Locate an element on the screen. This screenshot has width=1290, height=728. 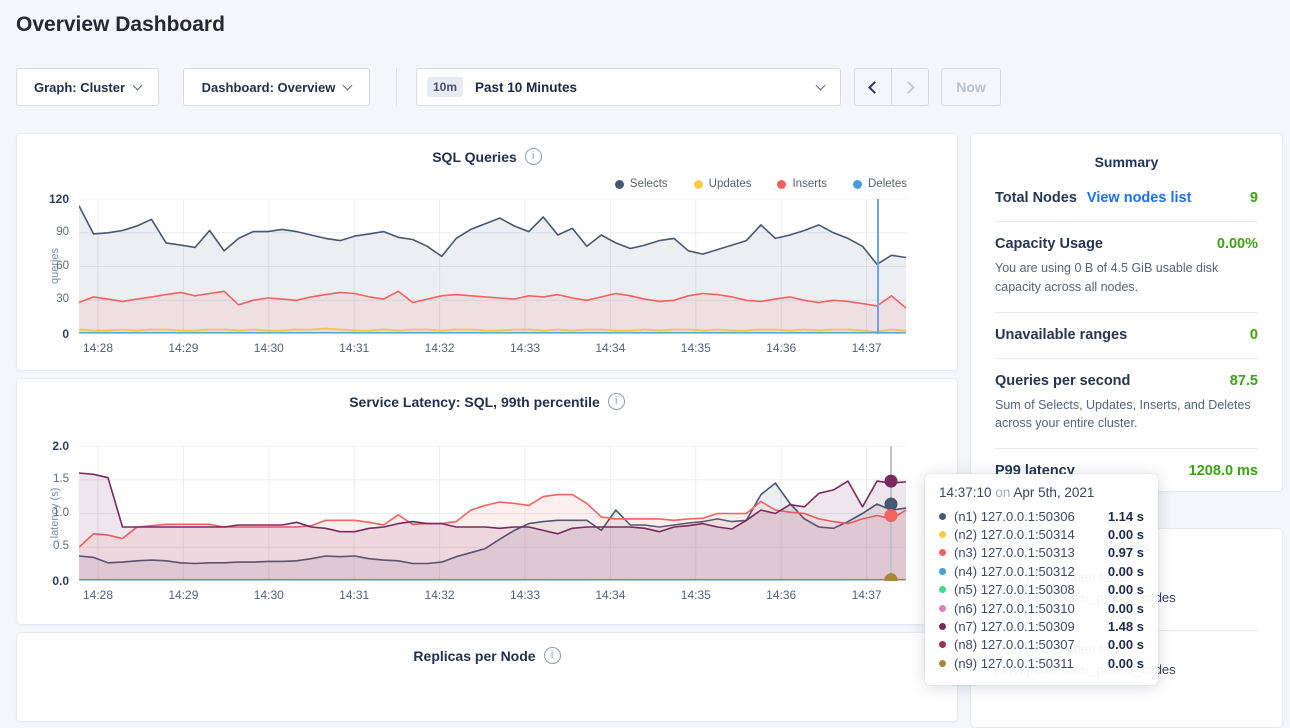
summary-row: Total Nodes View nodes list 9 is located at coordinates (1126, 198).